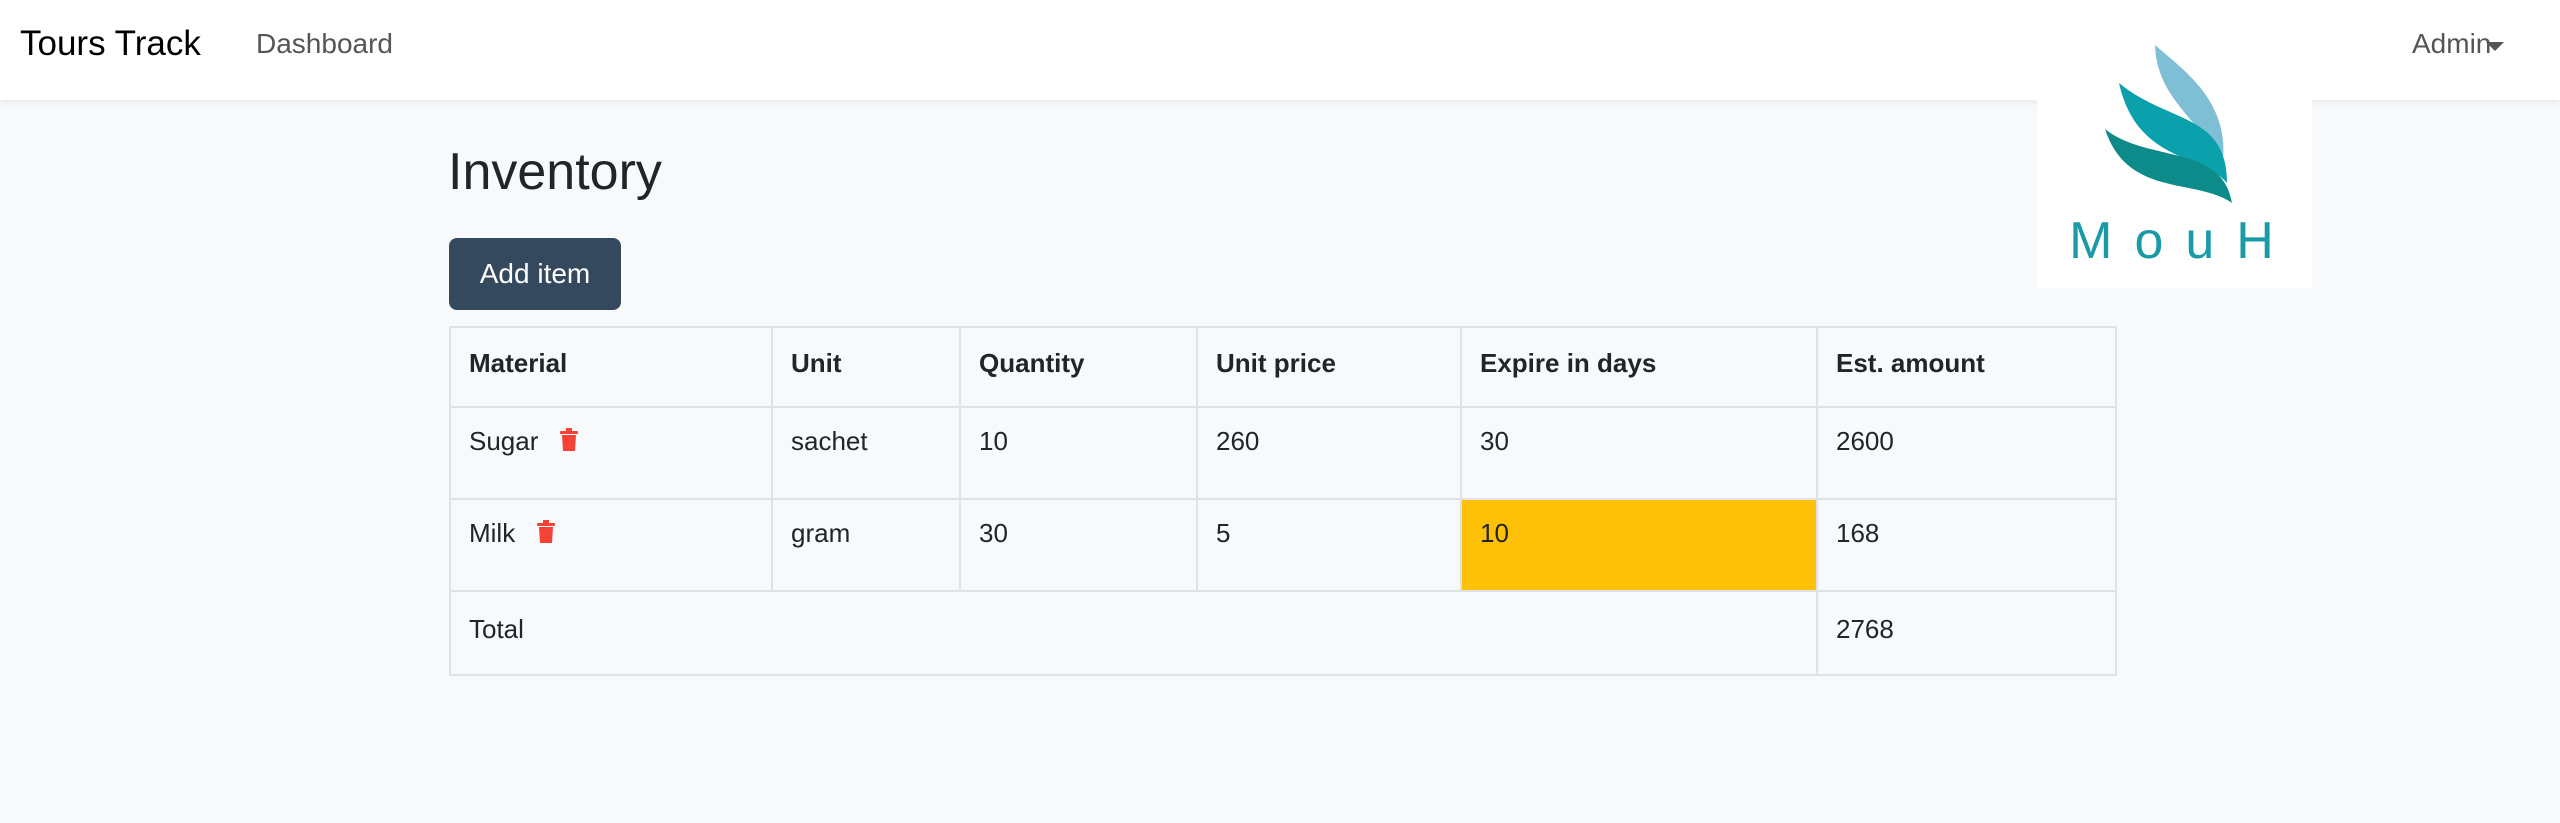 The image size is (2560, 823). What do you see at coordinates (555, 172) in the screenshot?
I see `page-title: Inventory` at bounding box center [555, 172].